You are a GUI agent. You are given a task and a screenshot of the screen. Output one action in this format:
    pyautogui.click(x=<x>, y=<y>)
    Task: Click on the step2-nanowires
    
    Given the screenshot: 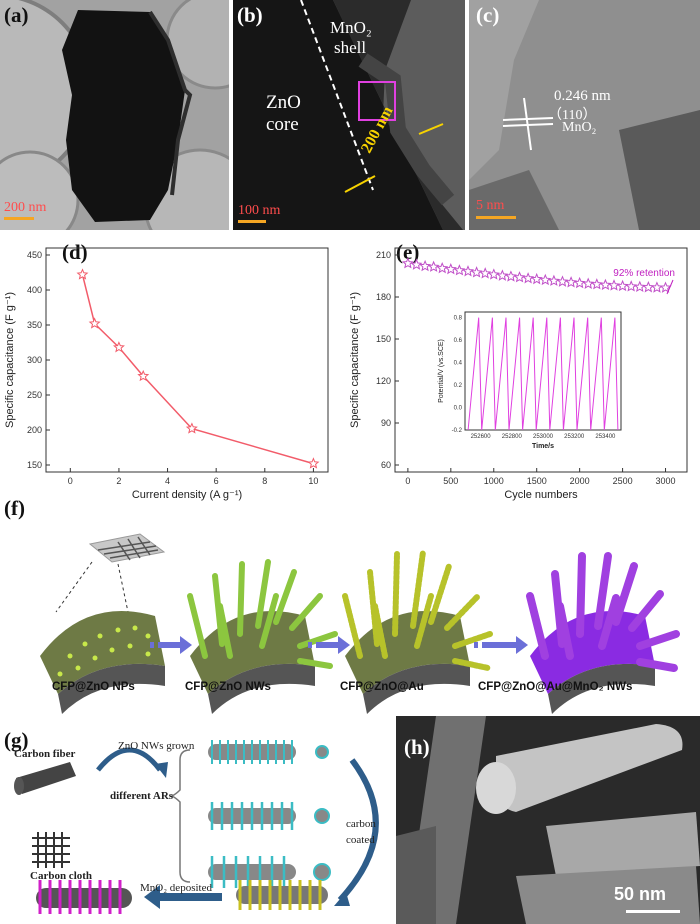 What is the action you would take?
    pyautogui.click(x=262, y=636)
    